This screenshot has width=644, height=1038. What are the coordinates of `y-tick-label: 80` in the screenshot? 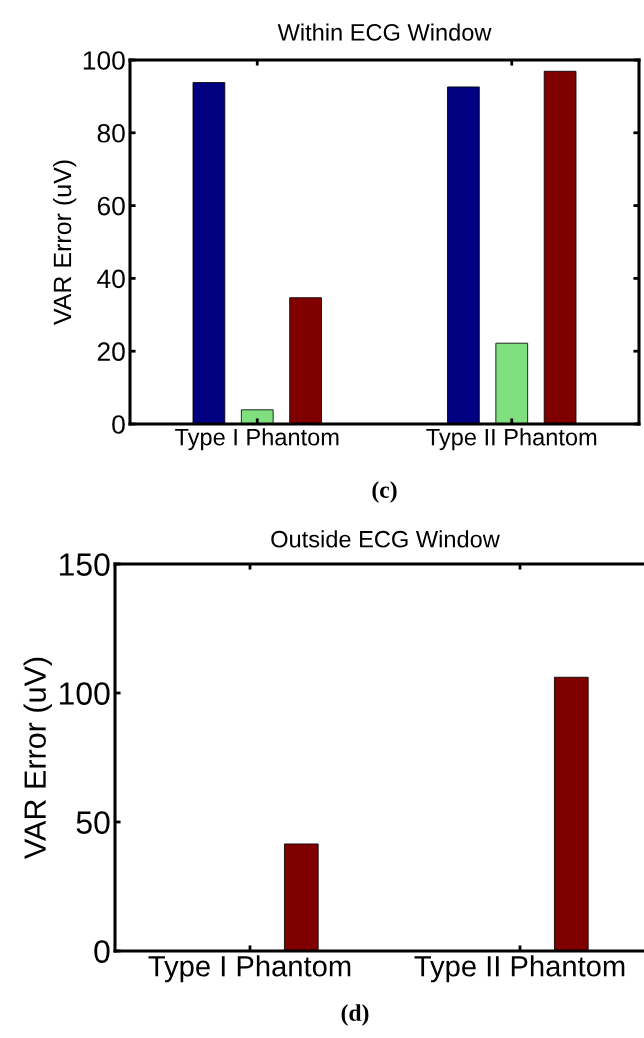 It's located at (111, 133).